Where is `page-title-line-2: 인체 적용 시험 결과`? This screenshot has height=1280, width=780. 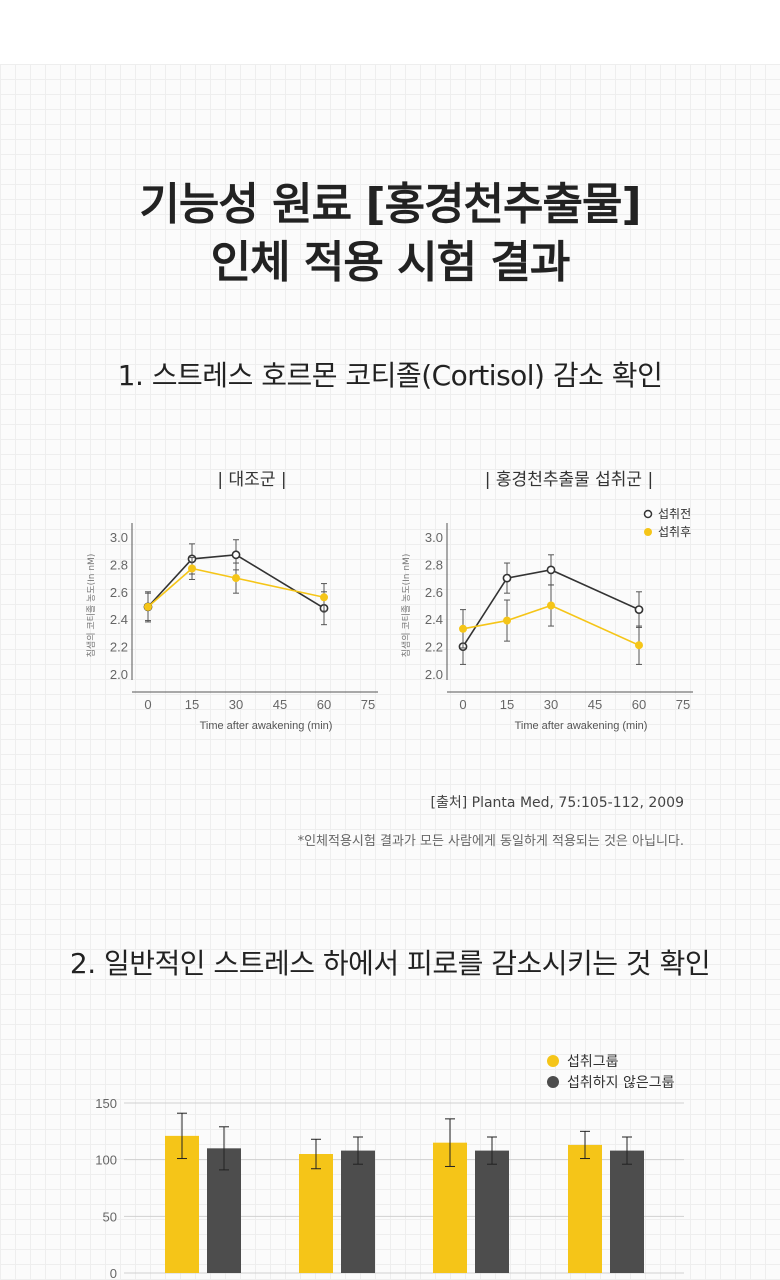 page-title-line-2: 인체 적용 시험 결과 is located at coordinates (390, 262).